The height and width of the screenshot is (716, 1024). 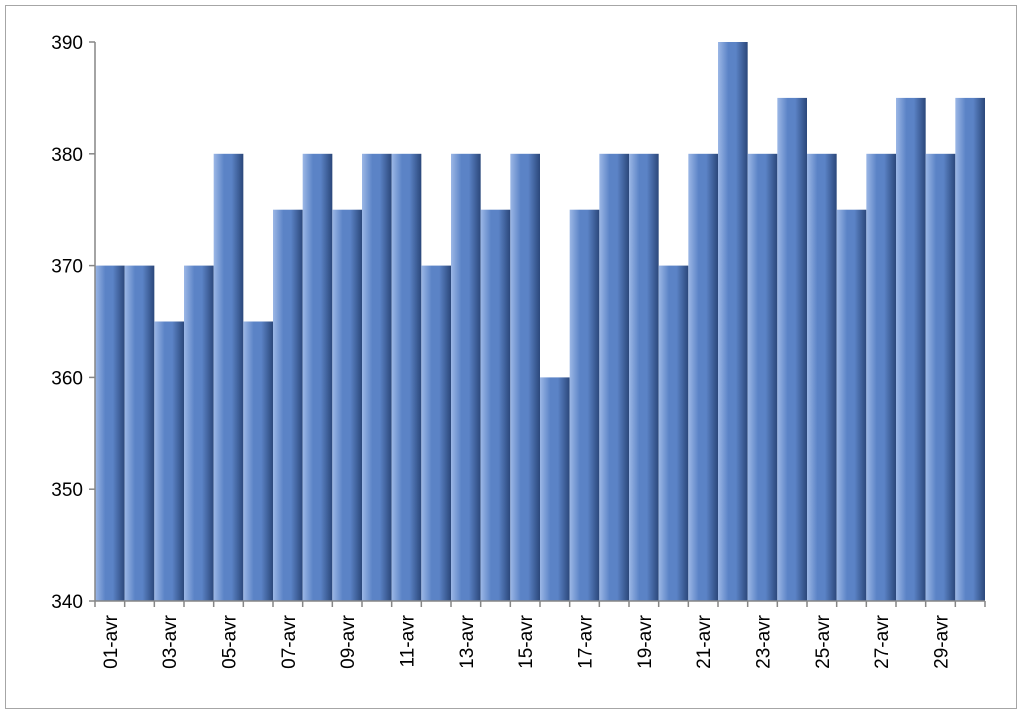 I want to click on x-tick-label: 01-avr, so click(x=111, y=641).